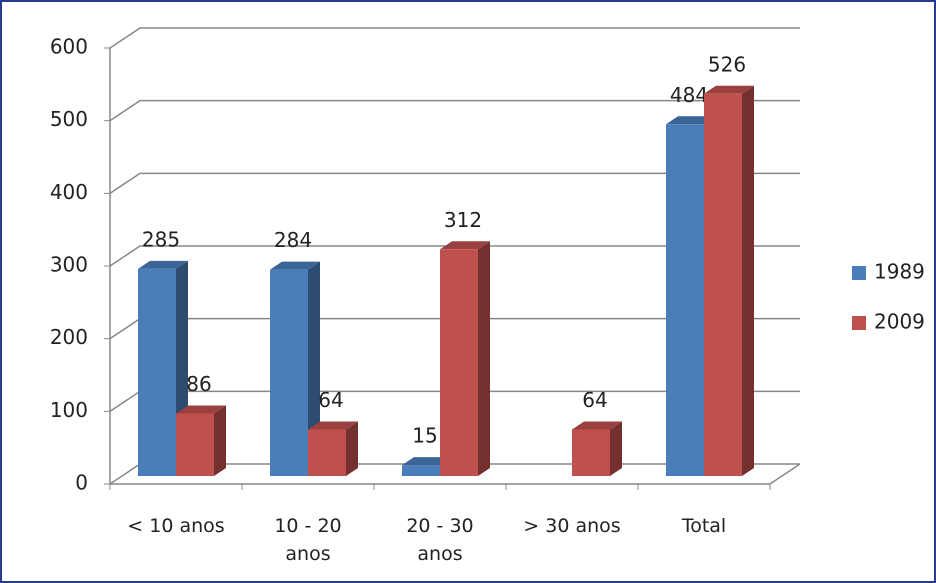 This screenshot has height=583, width=936. Describe the element at coordinates (69, 265) in the screenshot. I see `y-tick-label: 300` at that location.